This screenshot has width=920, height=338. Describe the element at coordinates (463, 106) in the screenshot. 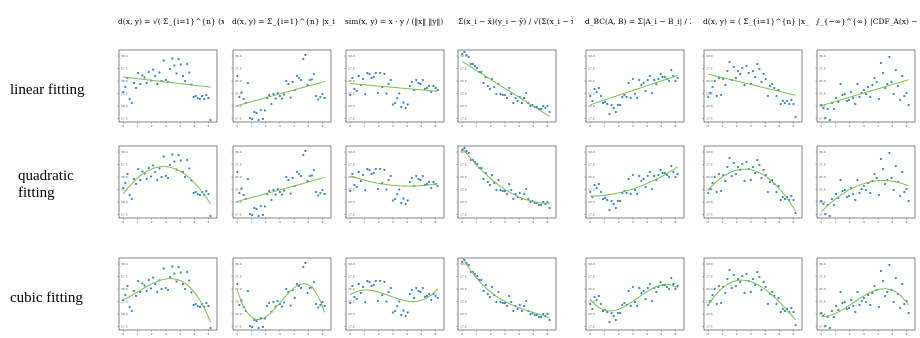

I see `y-tick-label: 20.0` at that location.